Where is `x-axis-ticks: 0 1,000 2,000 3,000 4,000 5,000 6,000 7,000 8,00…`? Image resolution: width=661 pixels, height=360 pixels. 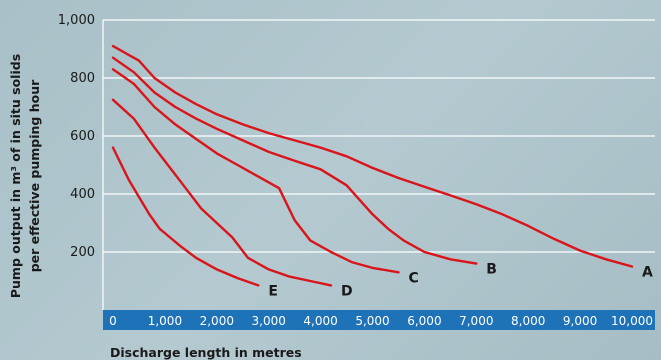
x-axis-ticks: 0 1,000 2,000 3,000 4,000 5,000 6,000 7,000 8,00… is located at coordinates (381, 321).